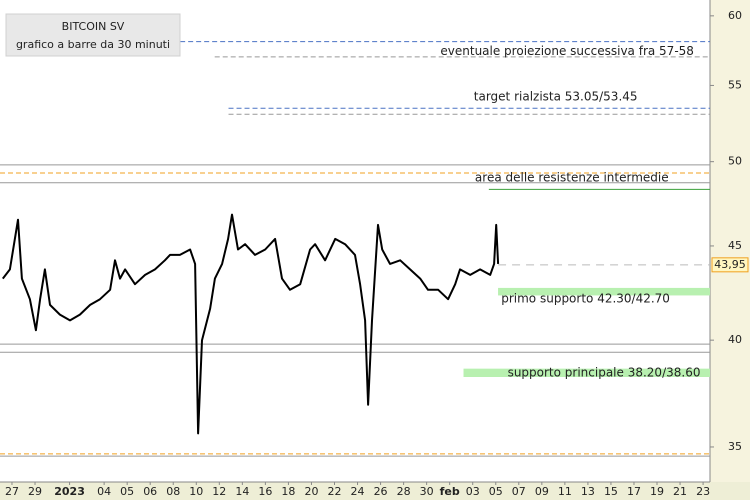 The width and height of the screenshot is (750, 500). What do you see at coordinates (196, 491) in the screenshot?
I see `x-tick-label: 10` at bounding box center [196, 491].